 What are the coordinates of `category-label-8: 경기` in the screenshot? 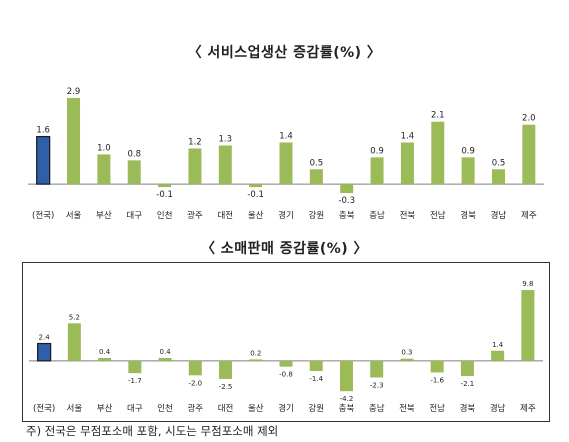 It's located at (286, 215).